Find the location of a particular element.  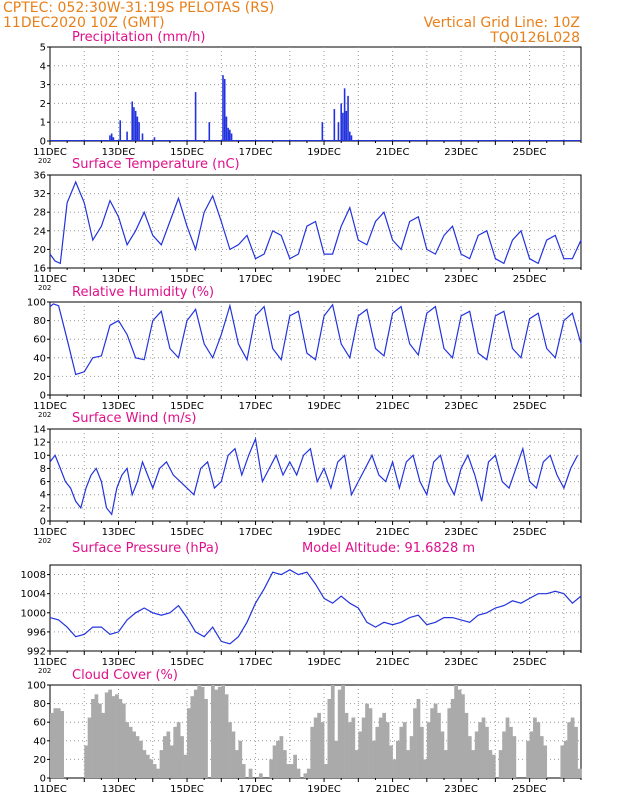

y-tick-label: 12 is located at coordinates (39, 443).